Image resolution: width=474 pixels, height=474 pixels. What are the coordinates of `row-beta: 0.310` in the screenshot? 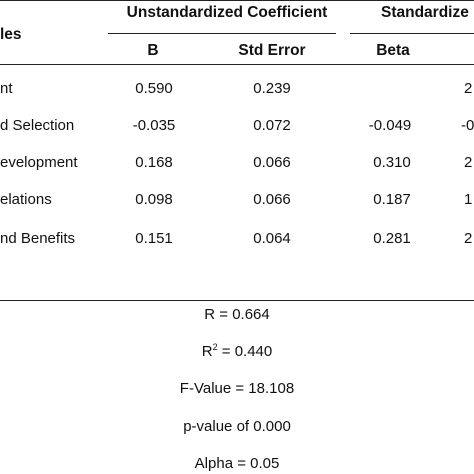 It's located at (392, 162).